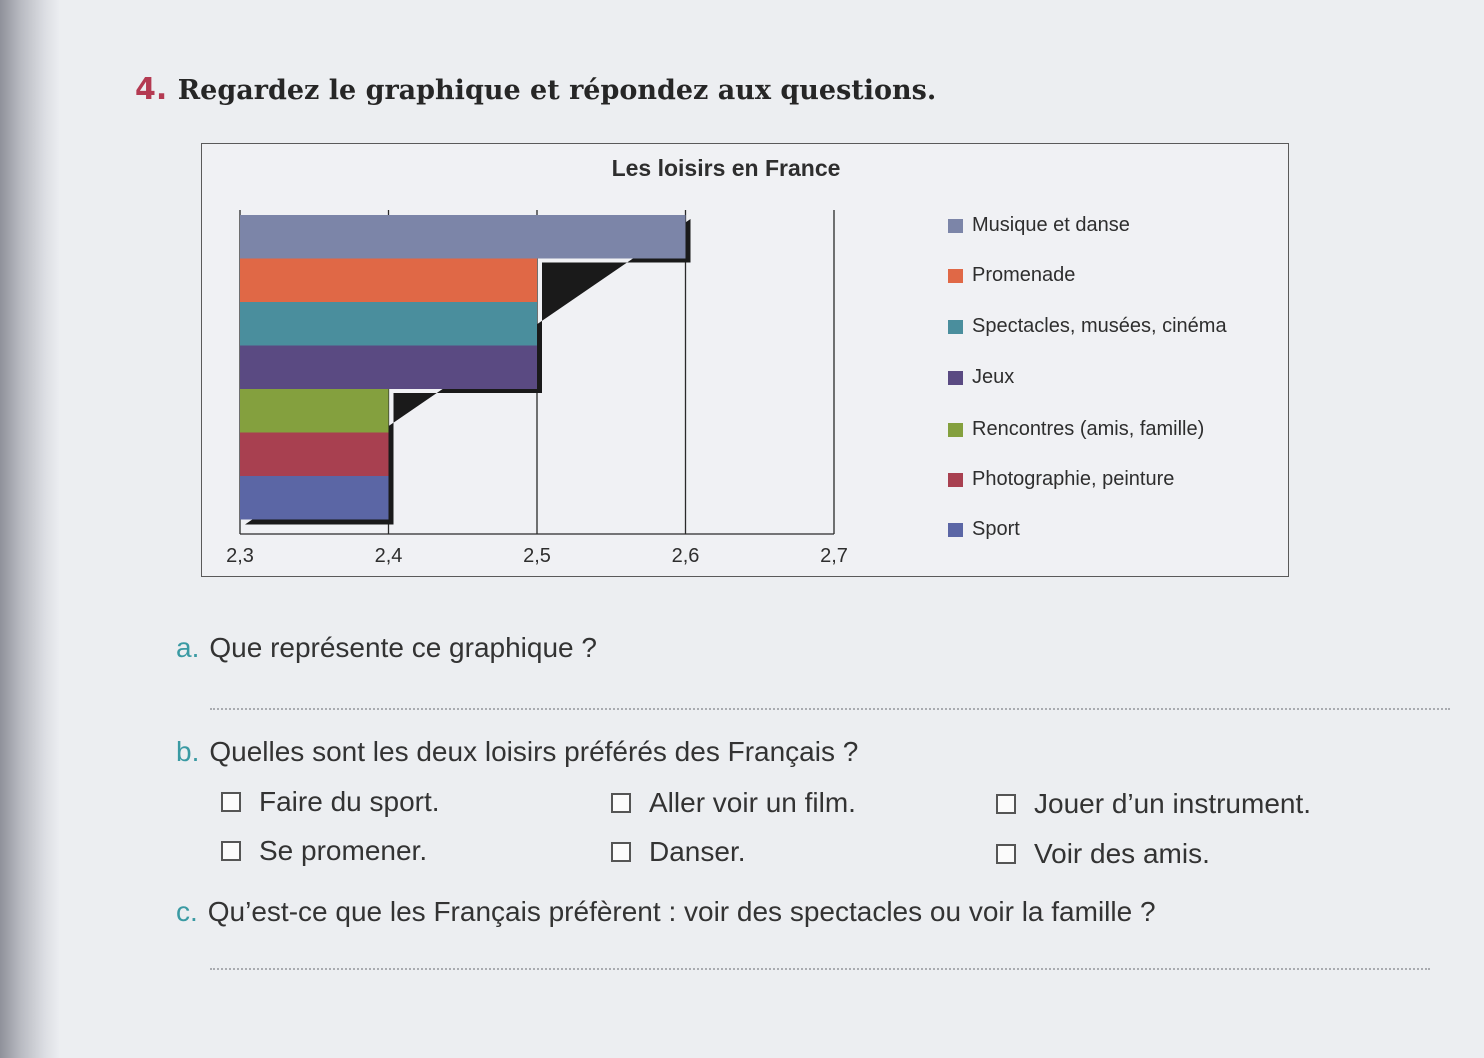 The height and width of the screenshot is (1058, 1484). I want to click on legend-item: Photographie, peinture, so click(1061, 479).